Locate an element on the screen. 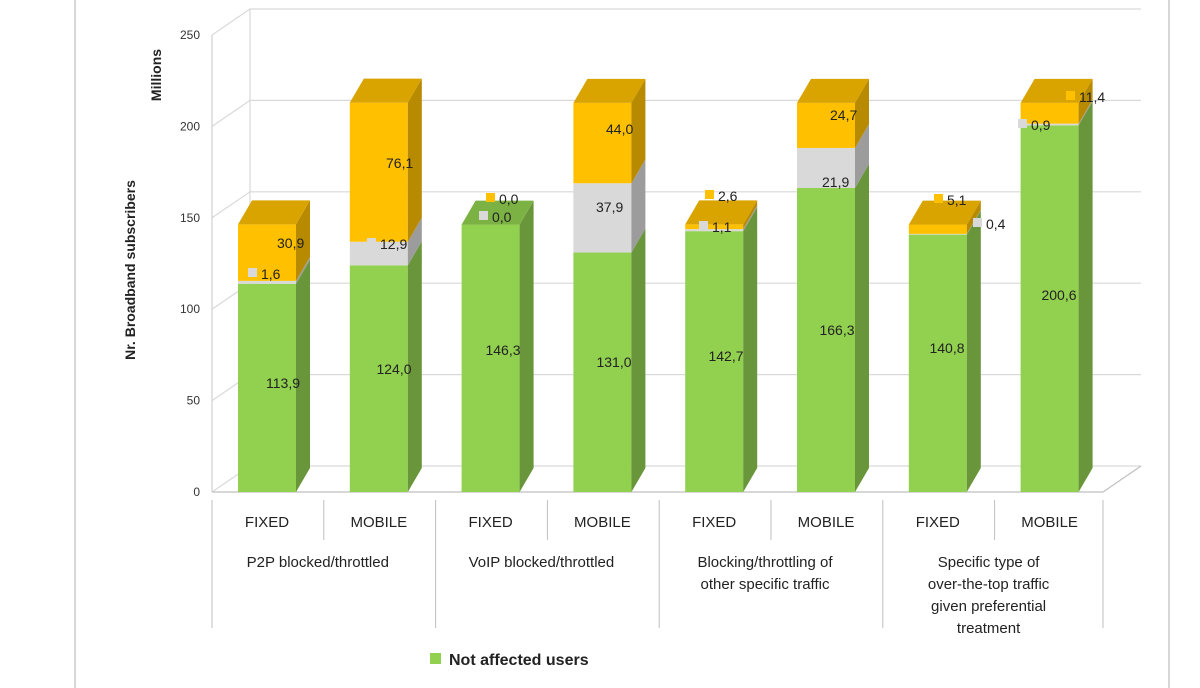  y-tick-label: 150 is located at coordinates (190, 218).